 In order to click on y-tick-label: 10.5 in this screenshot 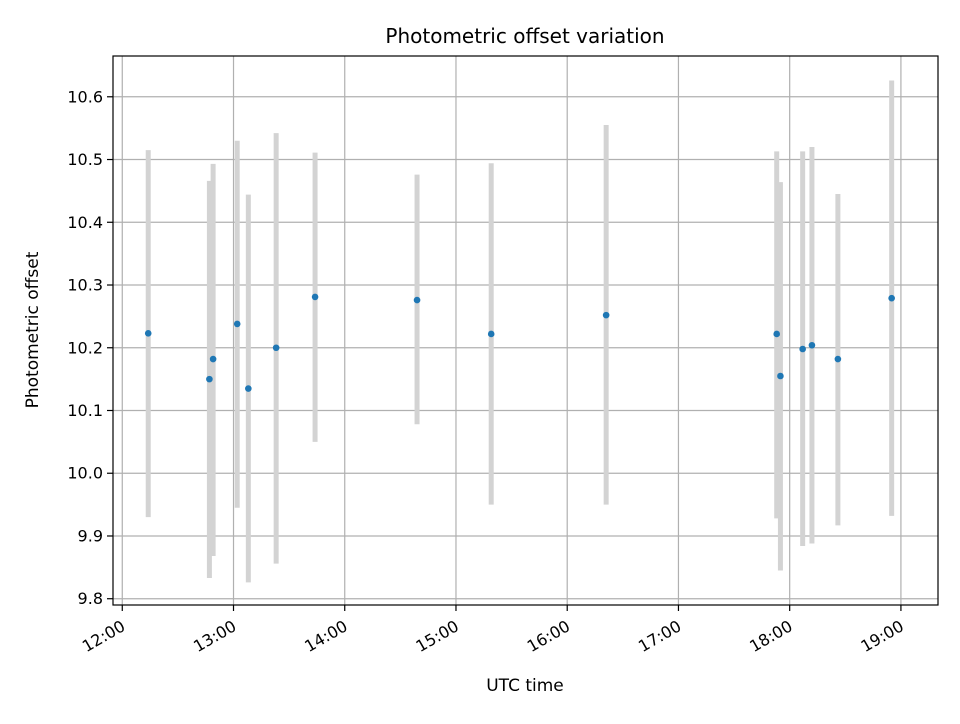, I will do `click(85, 159)`.